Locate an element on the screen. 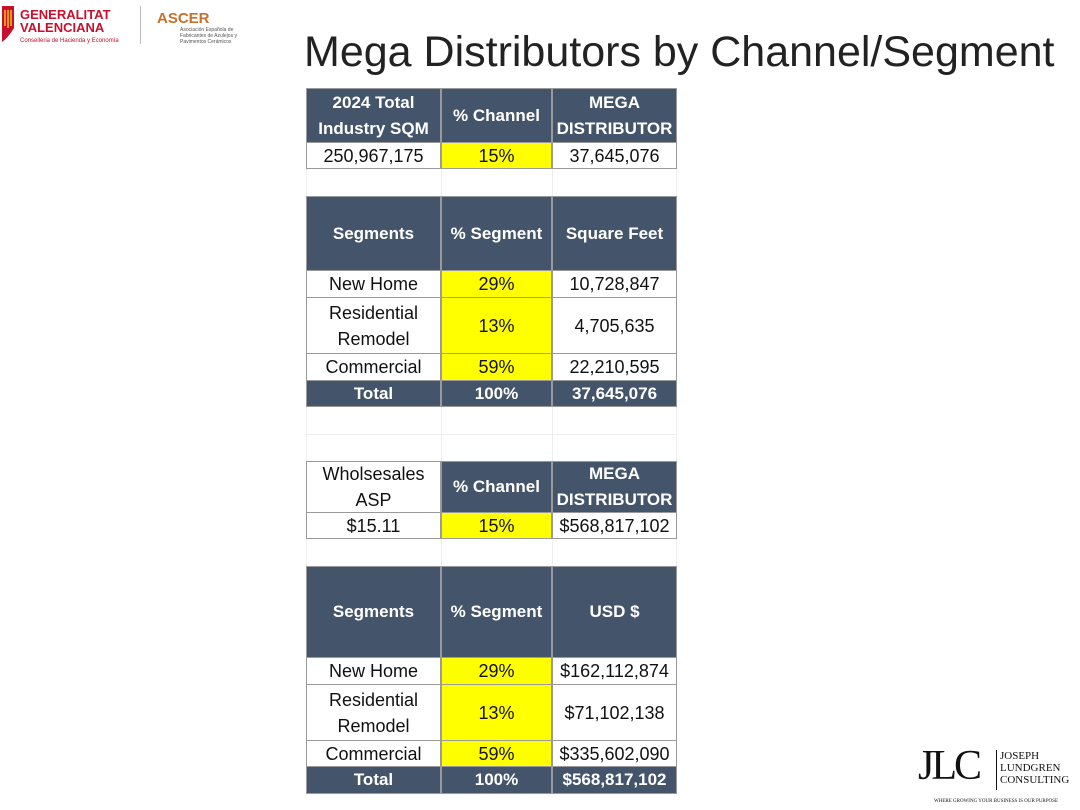  total-cell: 37,645,076 is located at coordinates (614, 393).